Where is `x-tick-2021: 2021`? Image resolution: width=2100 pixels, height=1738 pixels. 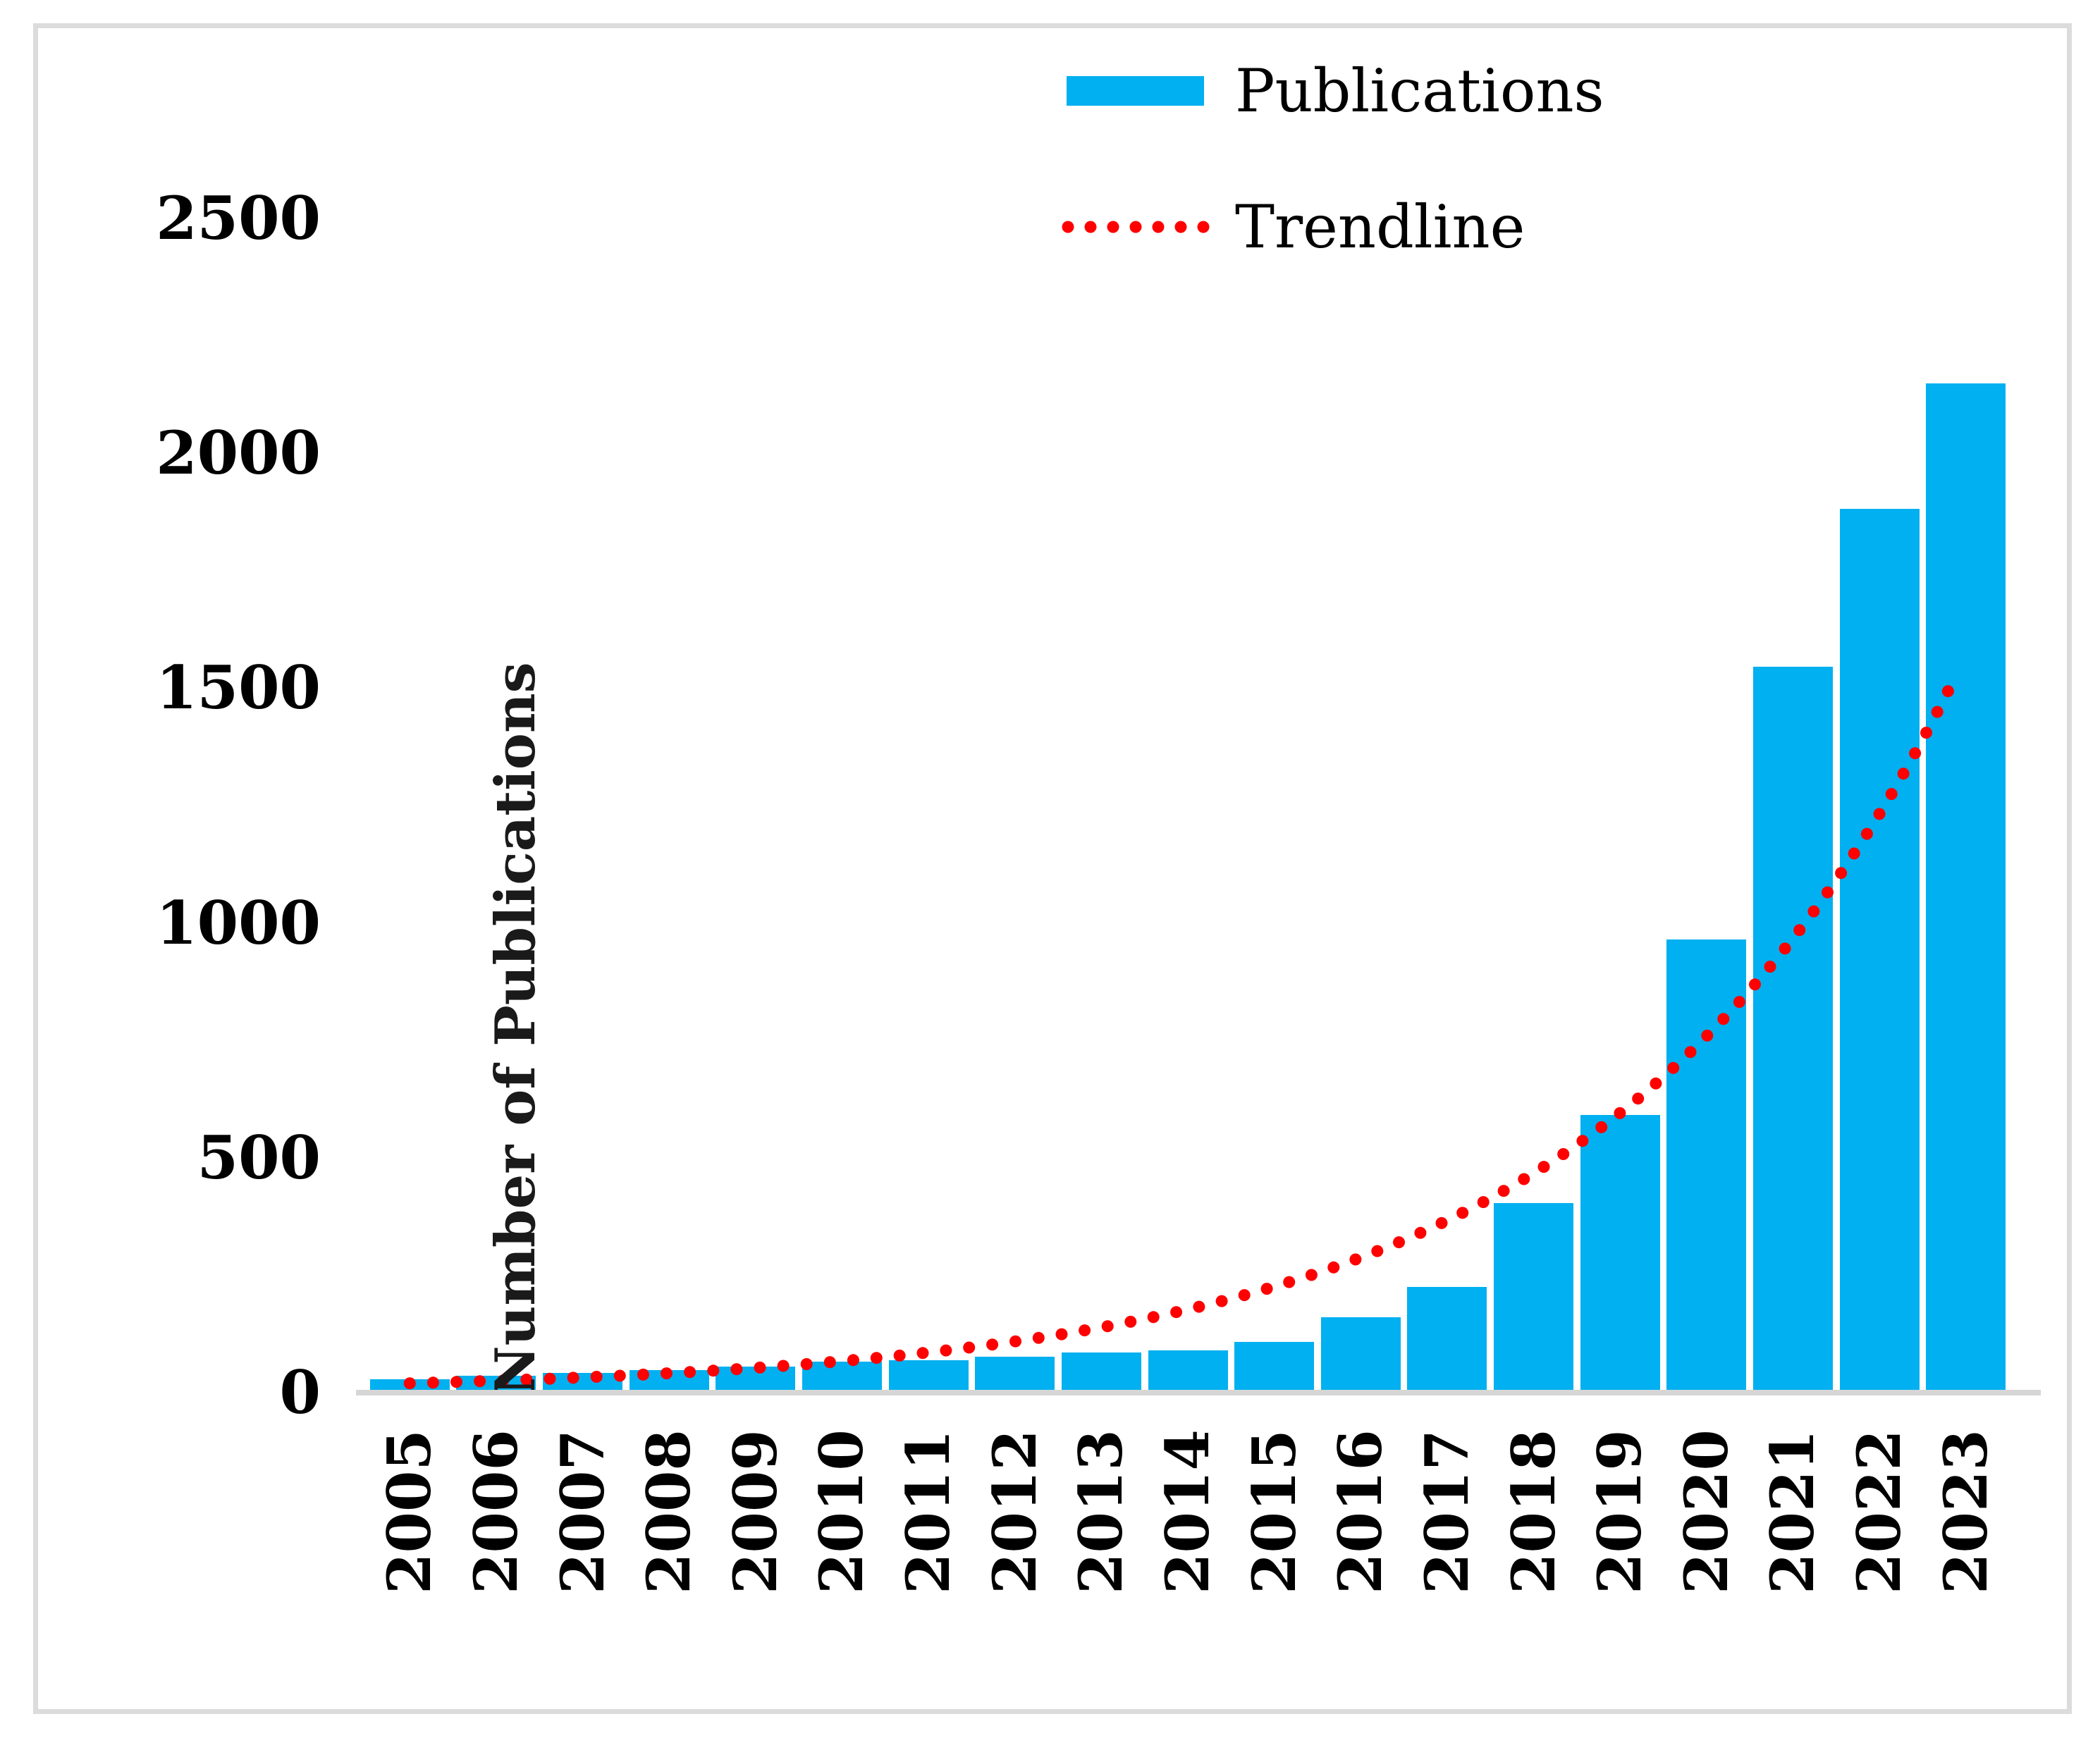
x-tick-2021: 2021 is located at coordinates (1792, 1511).